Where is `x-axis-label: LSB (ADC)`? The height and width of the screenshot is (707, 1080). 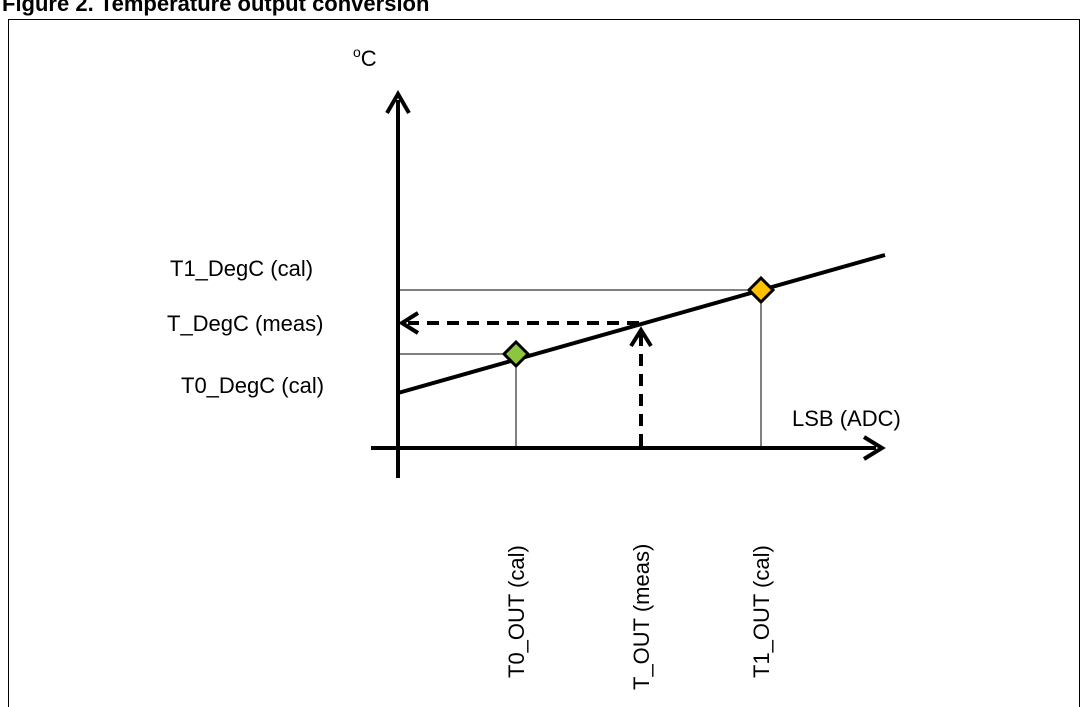 x-axis-label: LSB (ADC) is located at coordinates (846, 418).